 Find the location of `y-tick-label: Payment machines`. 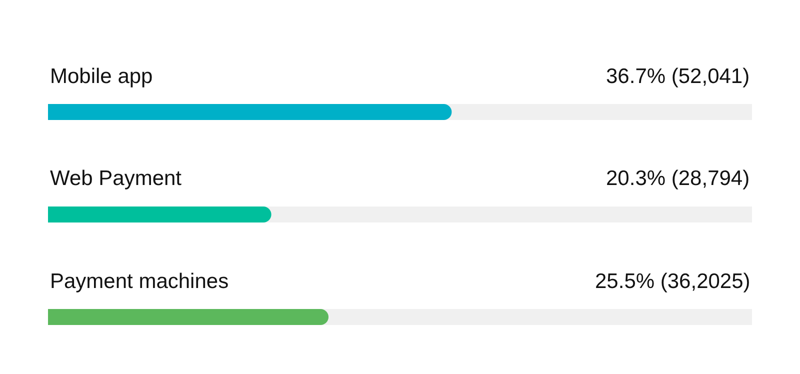

y-tick-label: Payment machines is located at coordinates (139, 281).